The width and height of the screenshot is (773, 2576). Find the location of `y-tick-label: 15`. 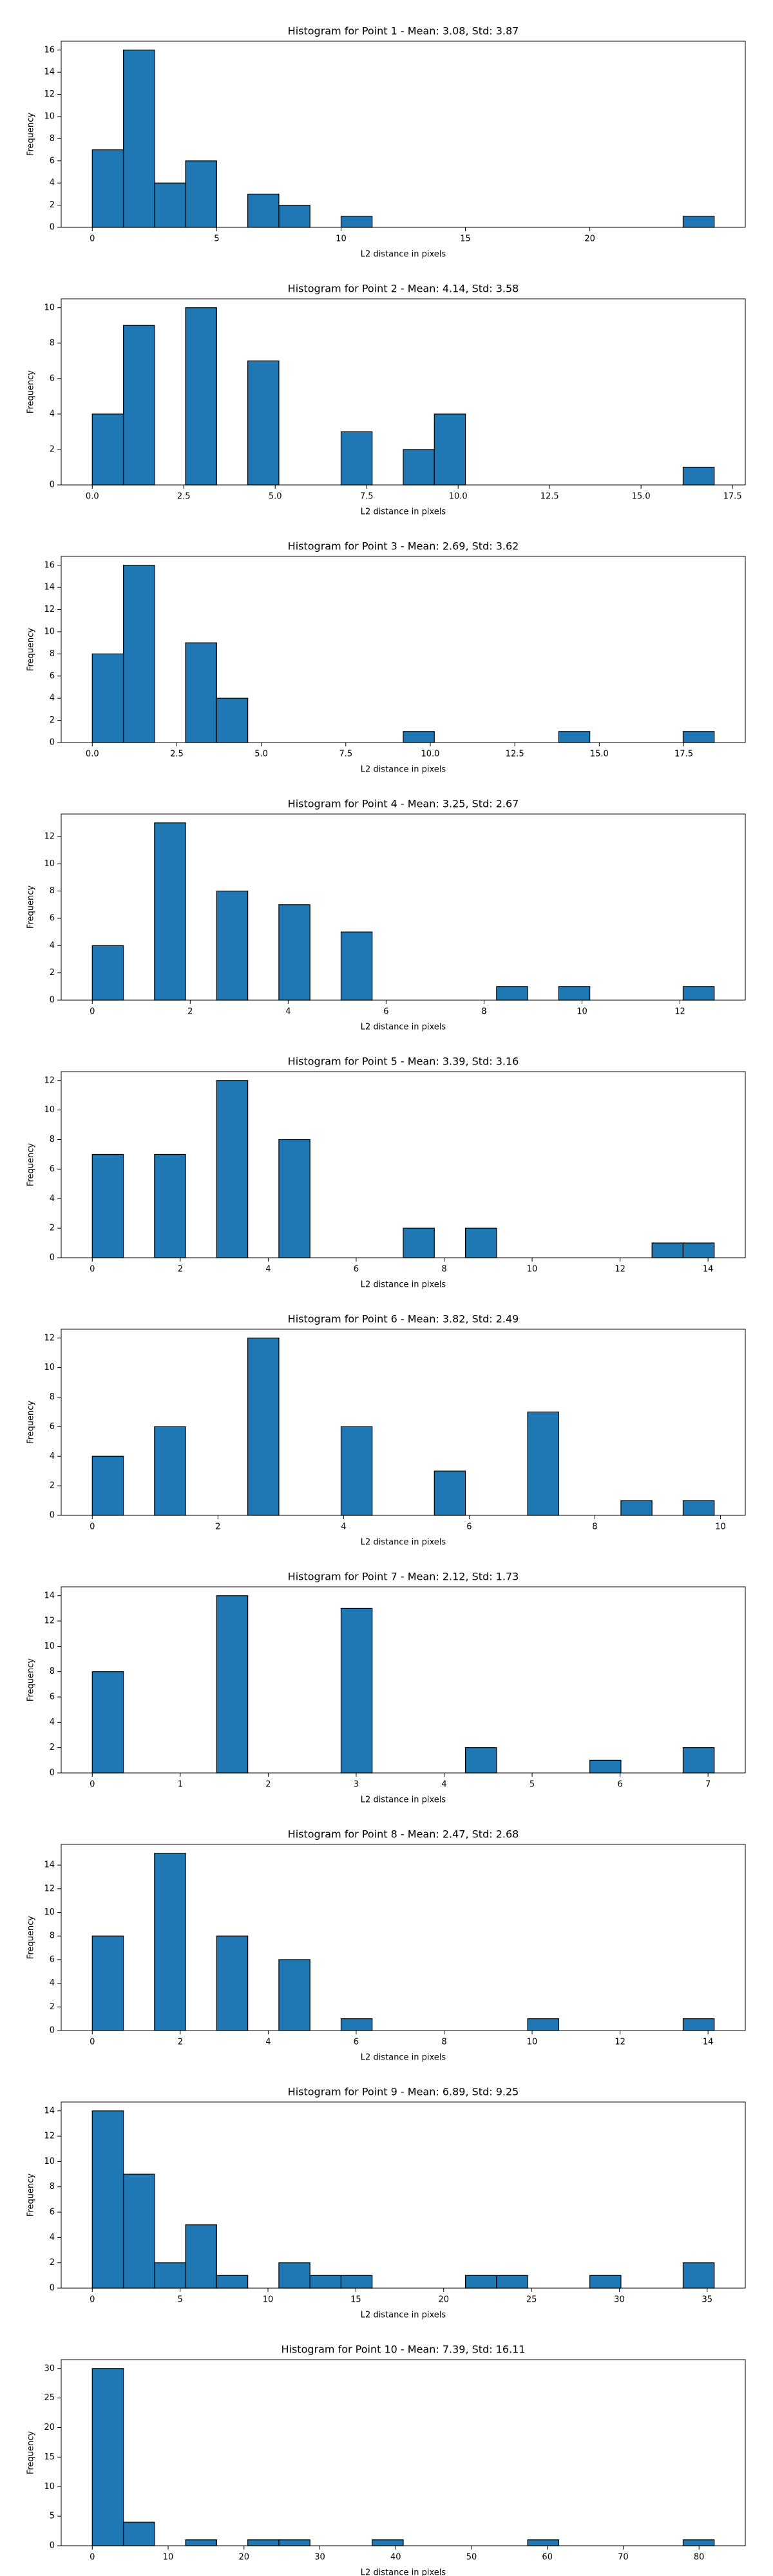

y-tick-label: 15 is located at coordinates (50, 2457).